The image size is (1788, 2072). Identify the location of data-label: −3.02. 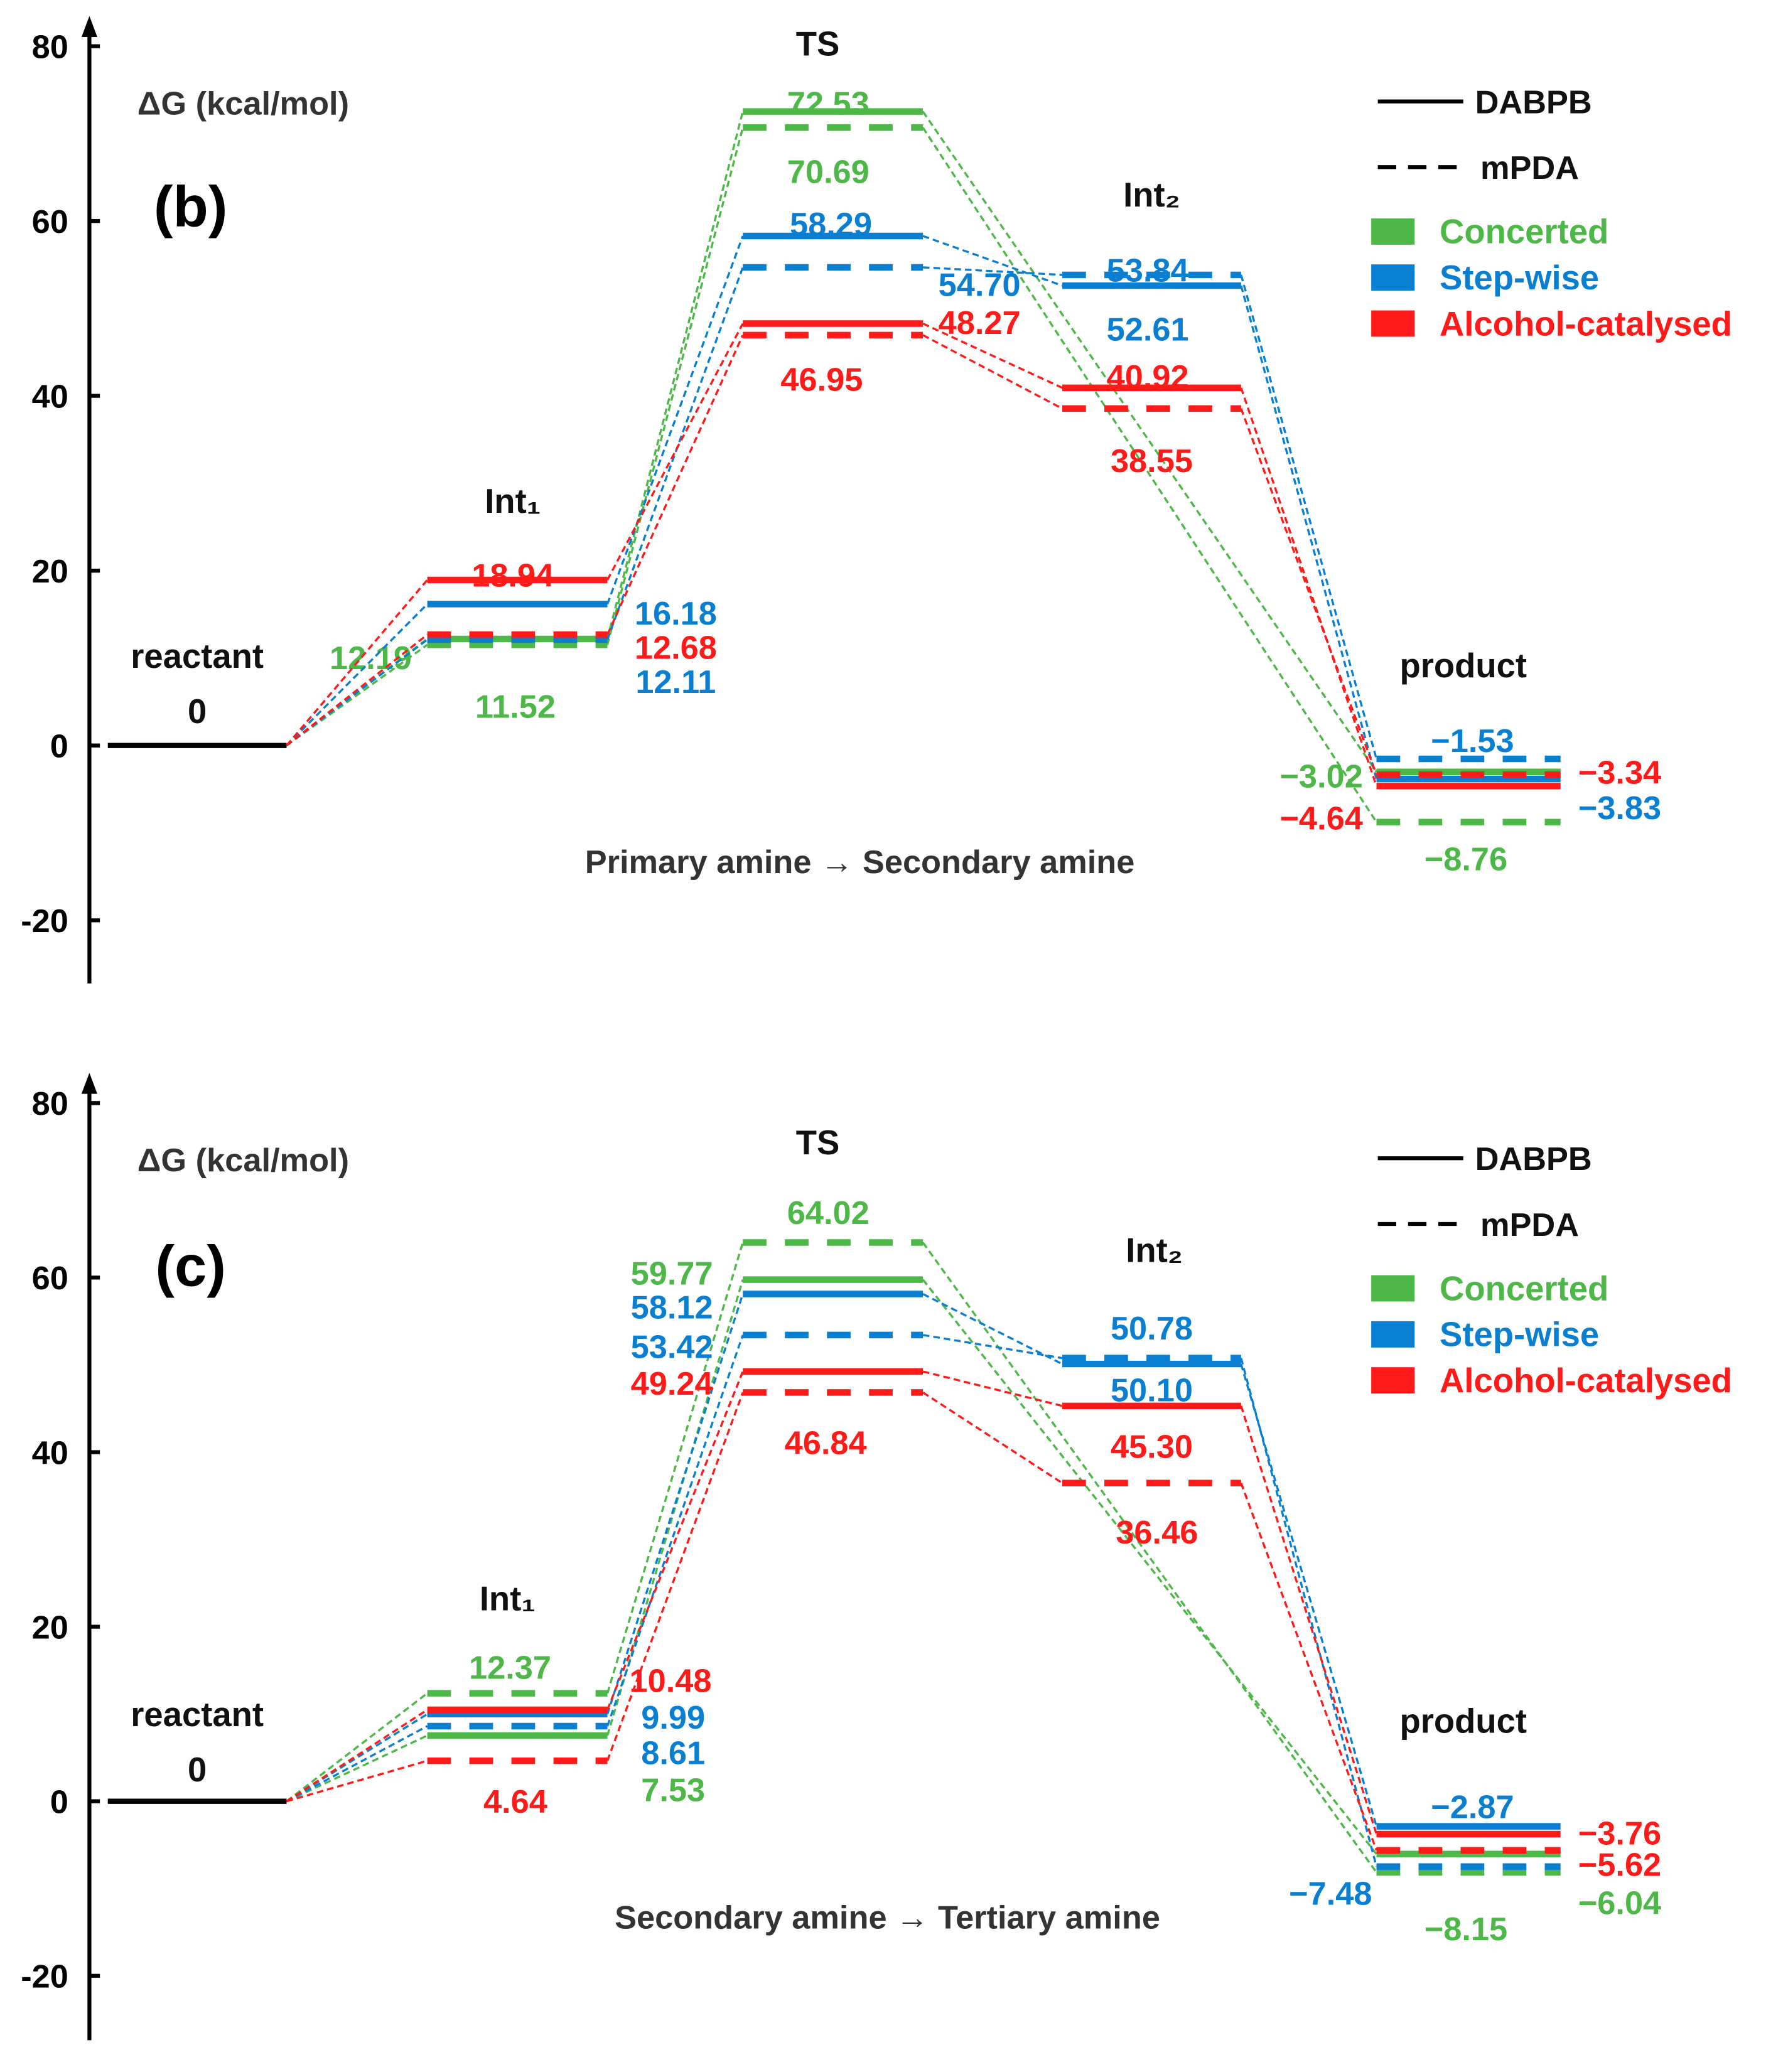
(1320, 777).